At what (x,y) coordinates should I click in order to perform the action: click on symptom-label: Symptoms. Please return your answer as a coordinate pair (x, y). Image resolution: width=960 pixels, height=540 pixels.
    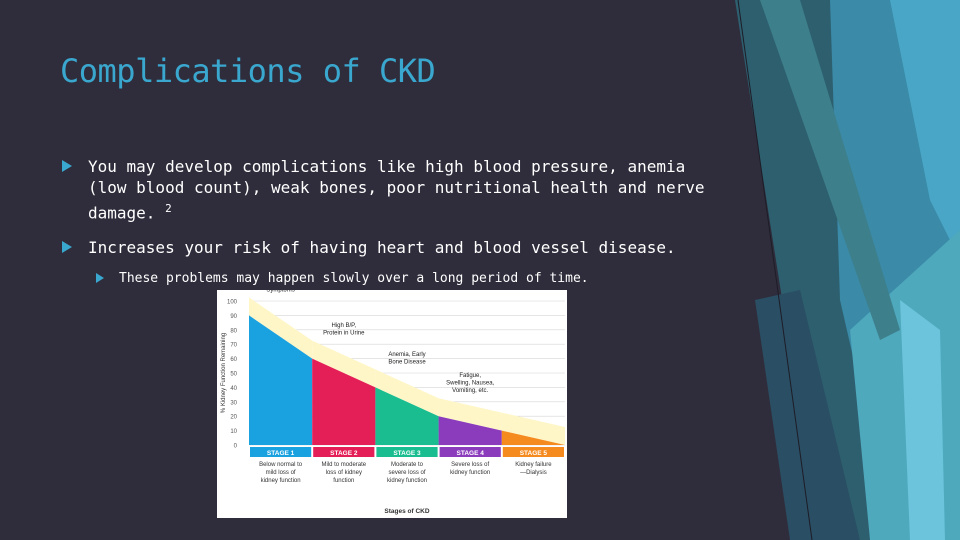
    Looking at the image, I should click on (280, 291).